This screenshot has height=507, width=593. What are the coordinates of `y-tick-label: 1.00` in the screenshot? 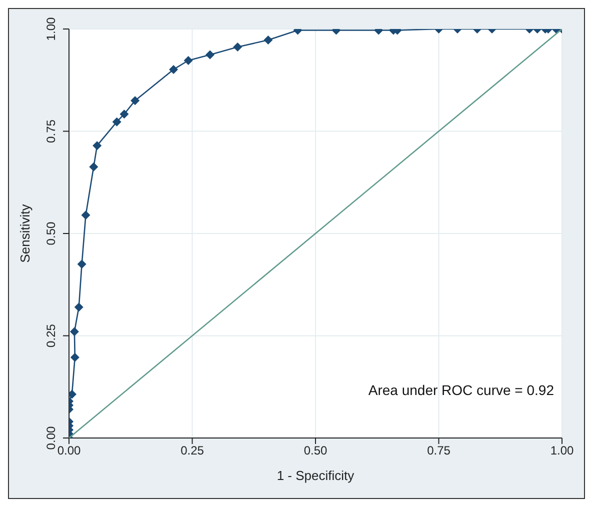 It's located at (51, 29).